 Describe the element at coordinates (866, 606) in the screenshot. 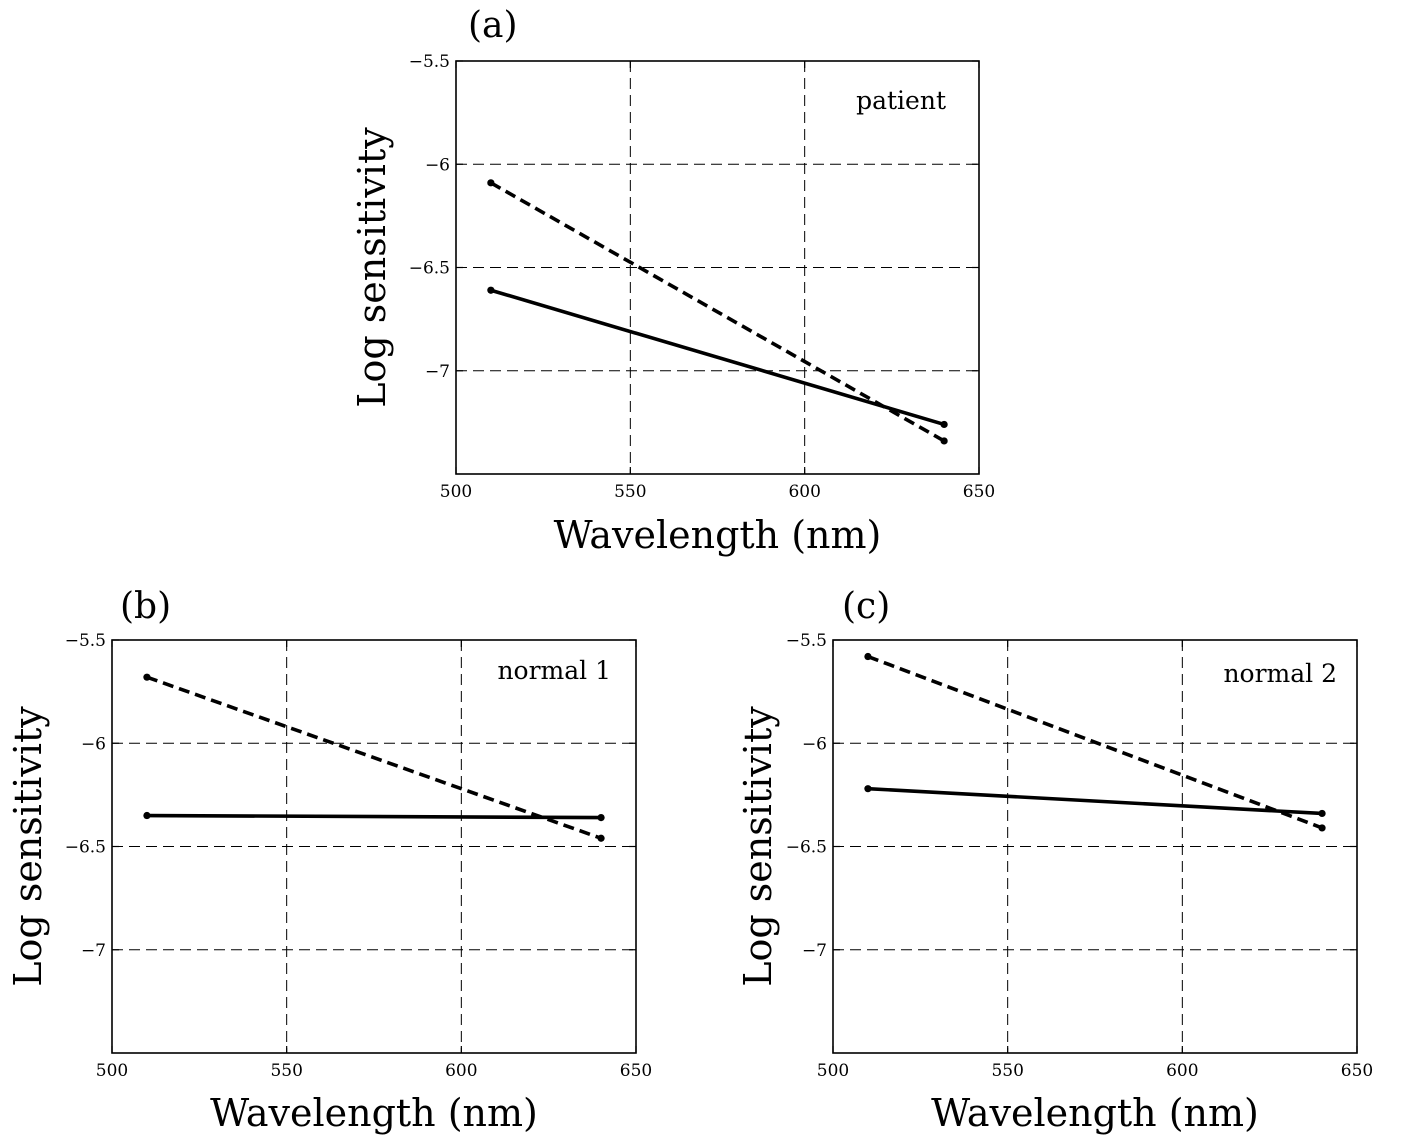

I see `panel-label: (c)` at that location.